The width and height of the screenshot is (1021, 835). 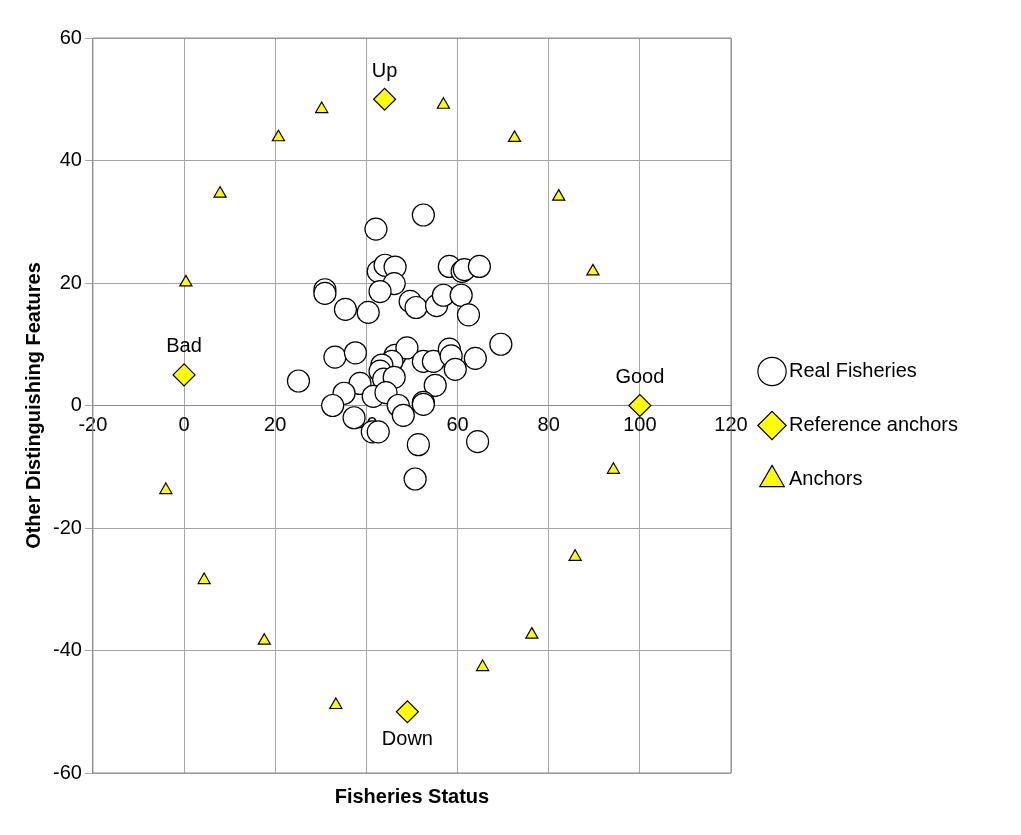 What do you see at coordinates (67, 526) in the screenshot?
I see `y-tick-label: -20` at bounding box center [67, 526].